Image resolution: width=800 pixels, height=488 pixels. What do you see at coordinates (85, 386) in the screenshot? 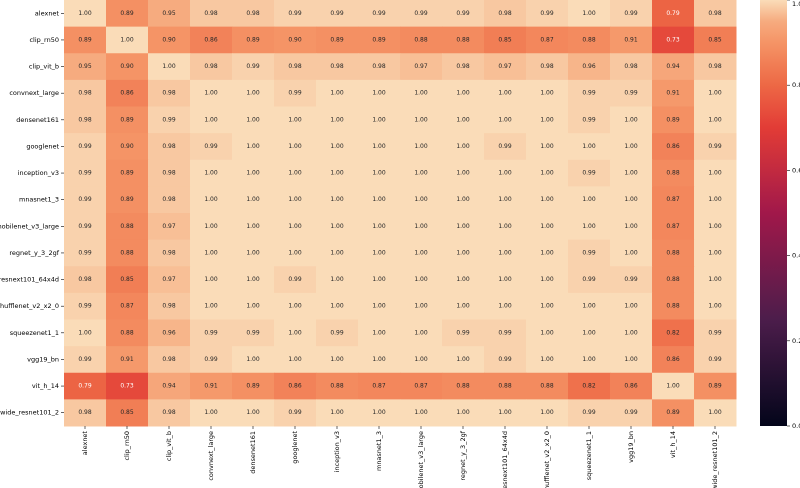
I see `cell-value-label: 0.79` at bounding box center [85, 386].